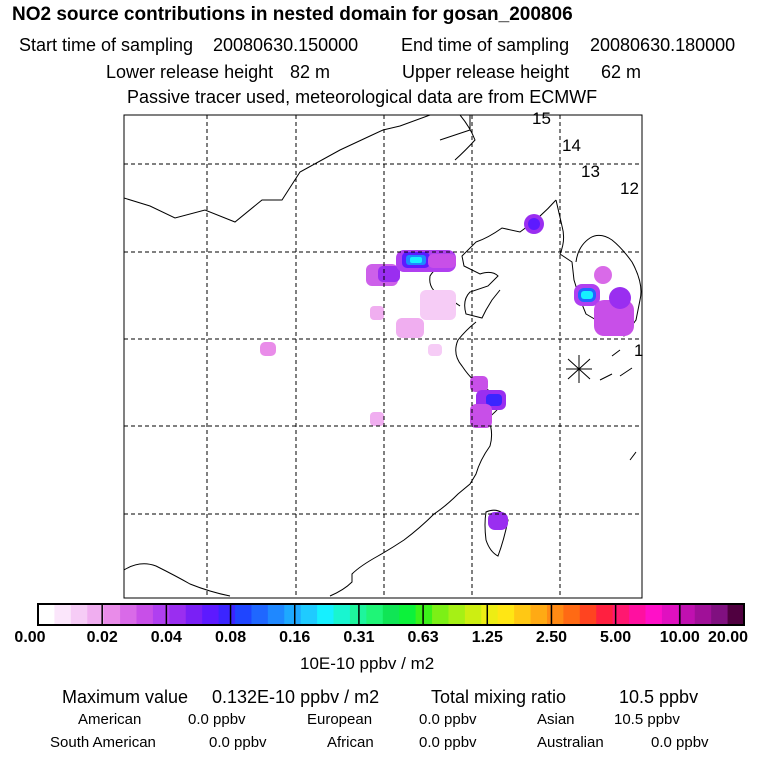 The height and width of the screenshot is (768, 768). I want to click on colorbar-units: 10E-10 ppbv / m2, so click(367, 663).